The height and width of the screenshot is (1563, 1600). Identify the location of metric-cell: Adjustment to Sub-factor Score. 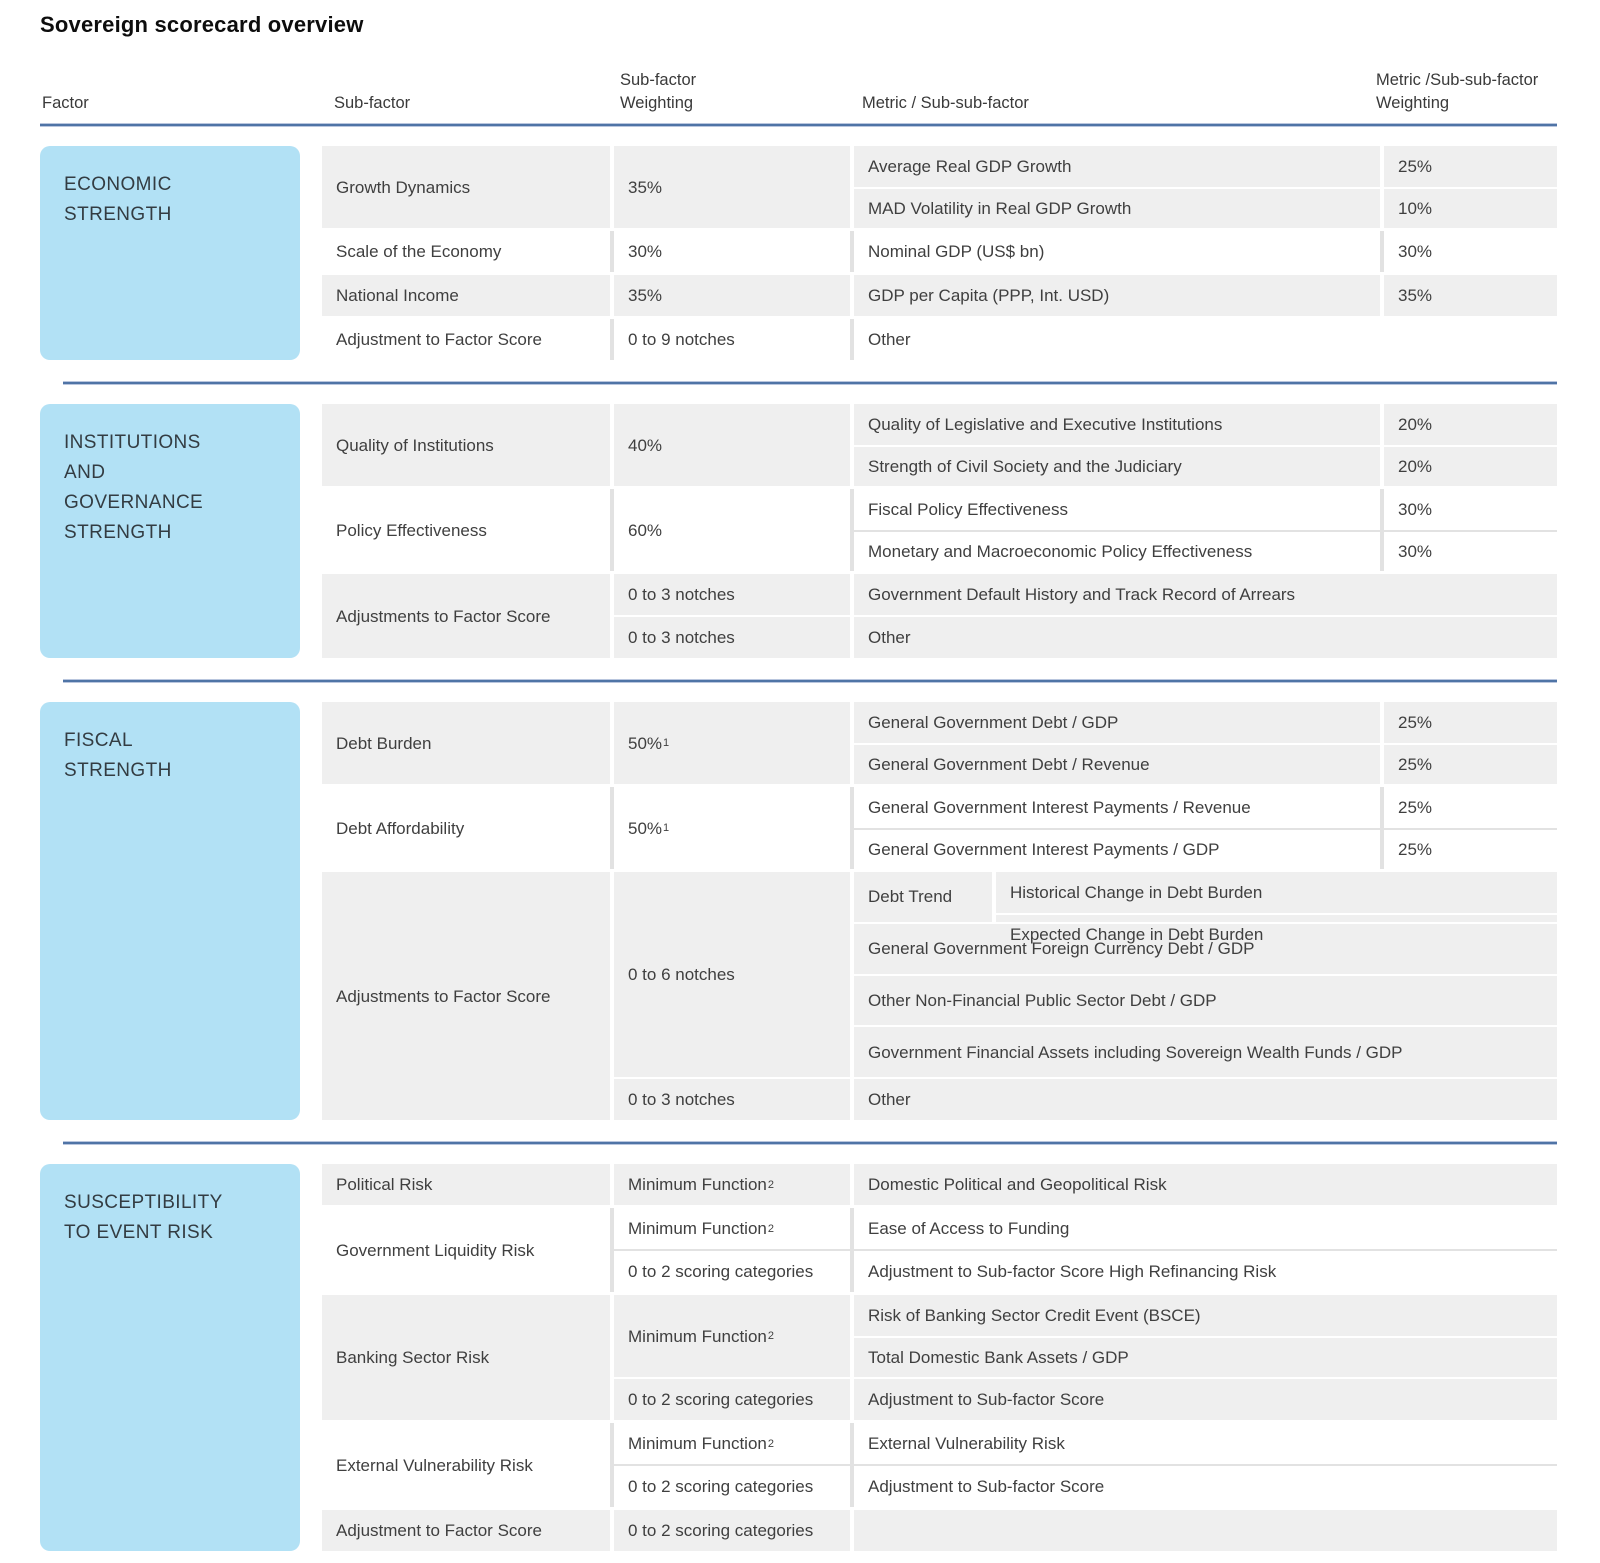
(986, 1486).